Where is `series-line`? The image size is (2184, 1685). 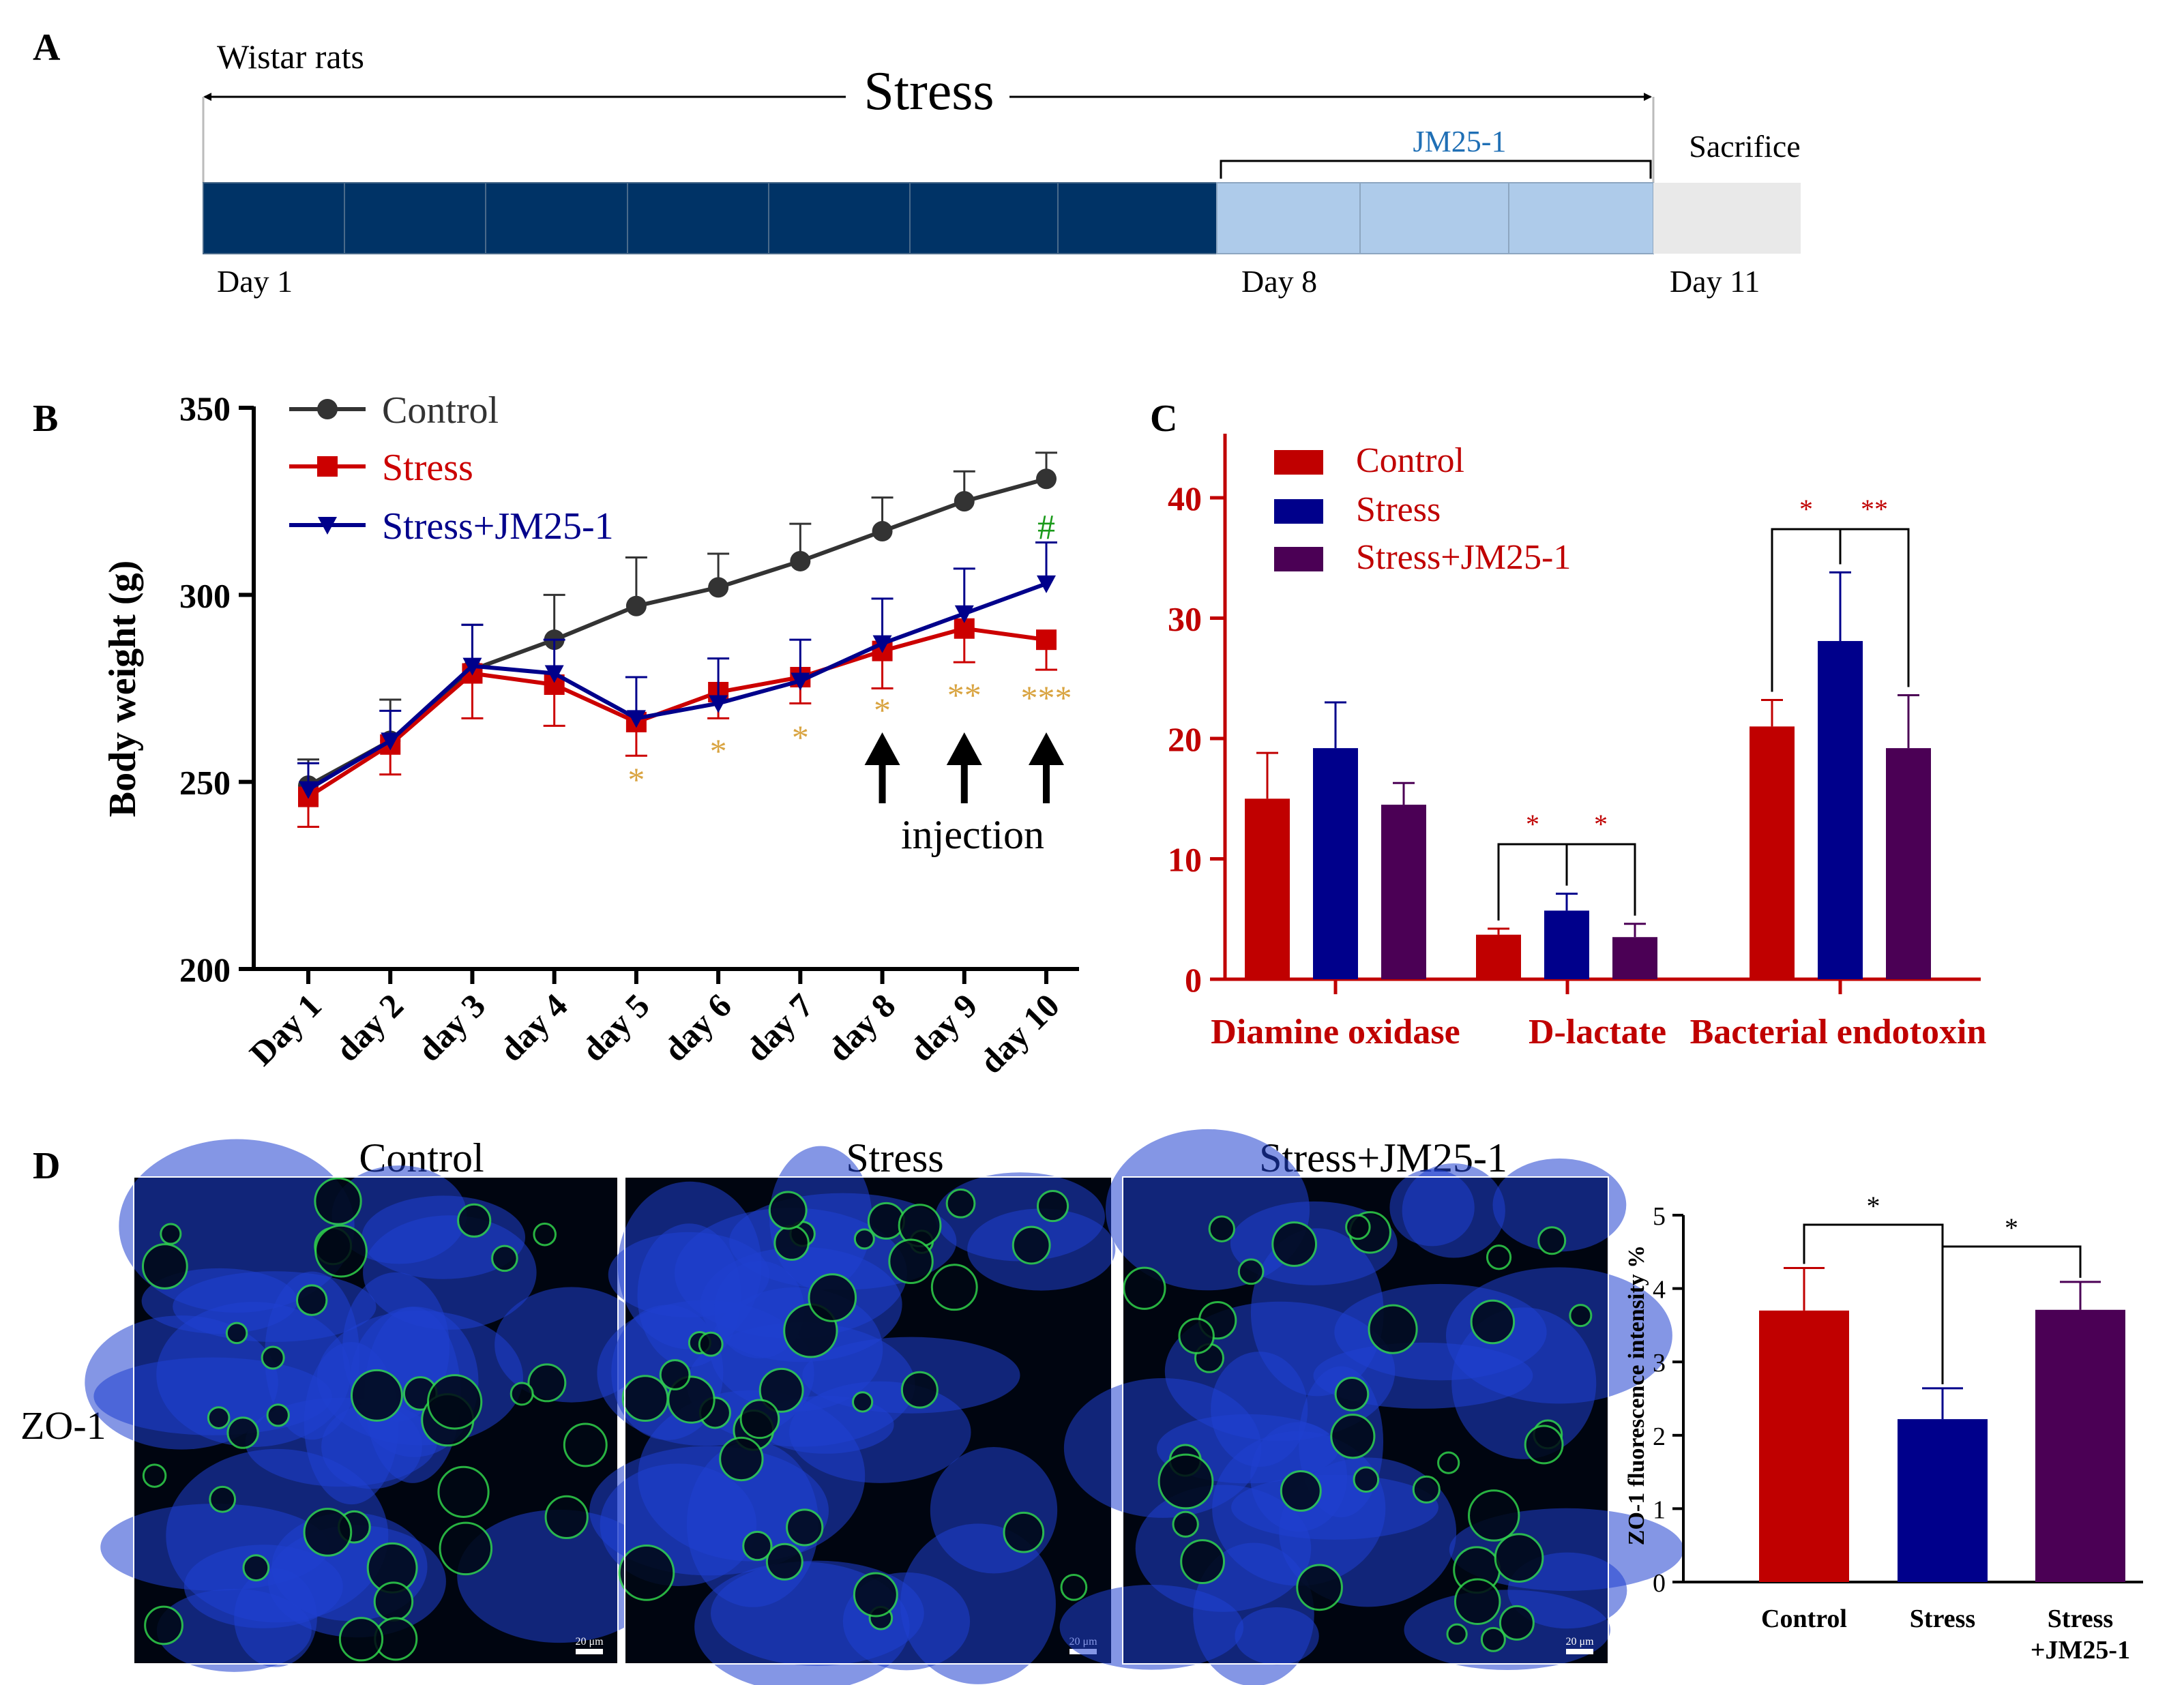
series-line is located at coordinates (677, 712).